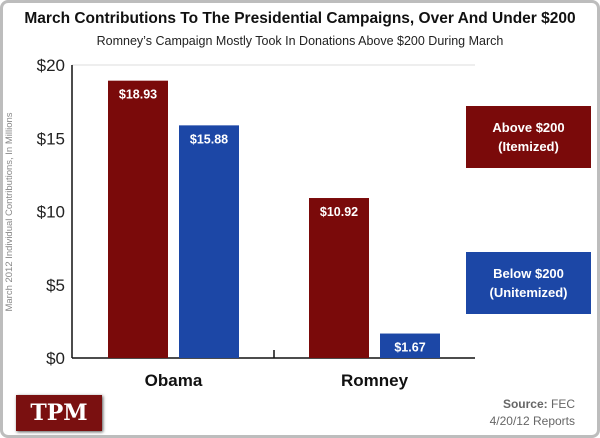  What do you see at coordinates (55, 358) in the screenshot?
I see `y-tick-label: $0` at bounding box center [55, 358].